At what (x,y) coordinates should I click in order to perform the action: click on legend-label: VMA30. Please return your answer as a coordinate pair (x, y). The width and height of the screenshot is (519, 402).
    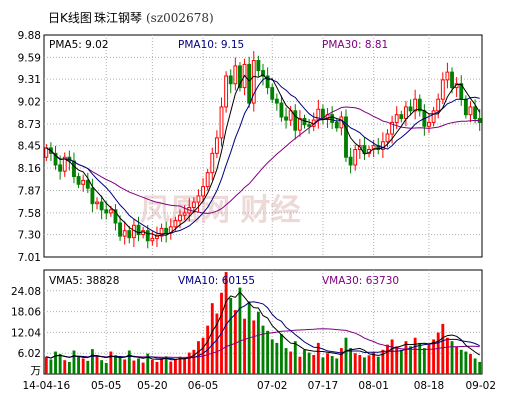
    Looking at the image, I should click on (340, 281).